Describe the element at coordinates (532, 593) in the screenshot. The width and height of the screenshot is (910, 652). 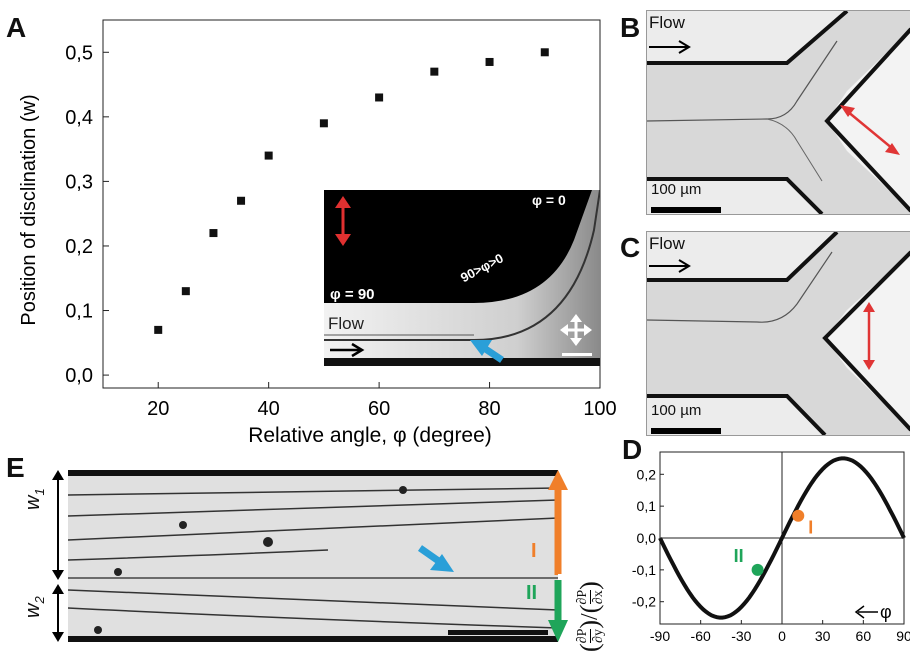
I see `label-ii: II` at that location.